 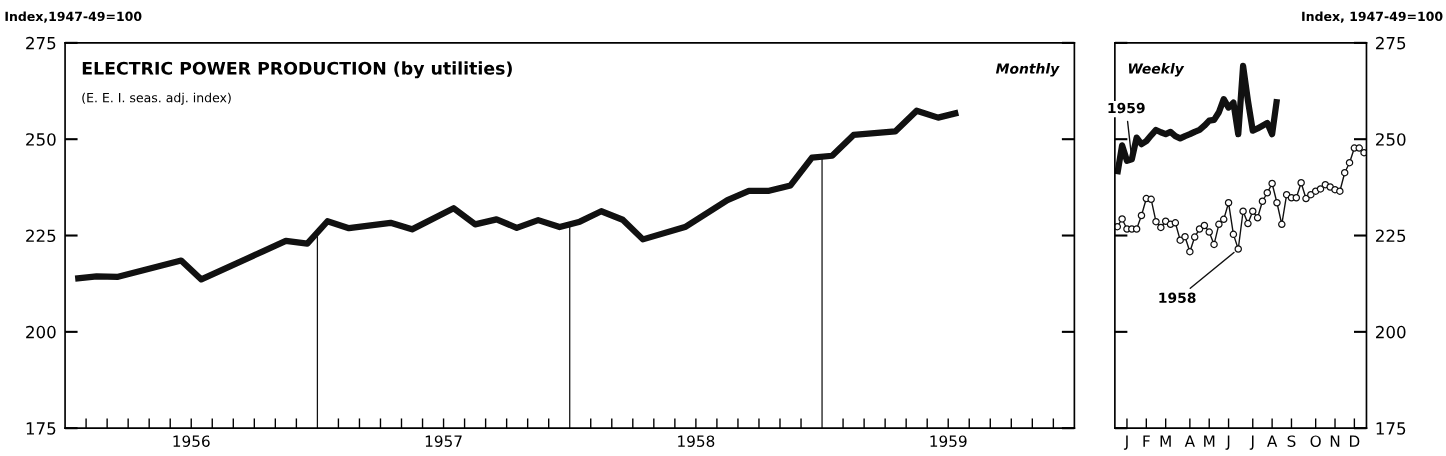 I want to click on x-tick-label: 1957, so click(x=443, y=441).